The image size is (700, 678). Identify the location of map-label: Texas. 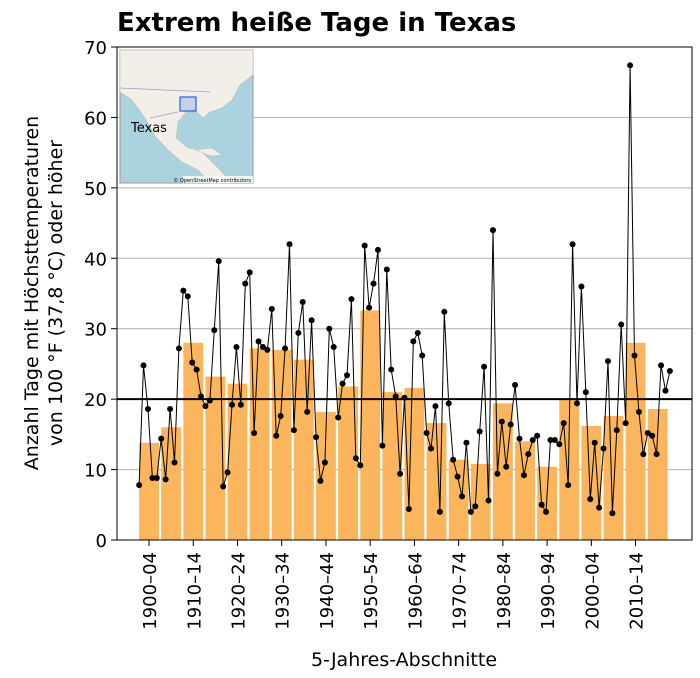
(148, 128).